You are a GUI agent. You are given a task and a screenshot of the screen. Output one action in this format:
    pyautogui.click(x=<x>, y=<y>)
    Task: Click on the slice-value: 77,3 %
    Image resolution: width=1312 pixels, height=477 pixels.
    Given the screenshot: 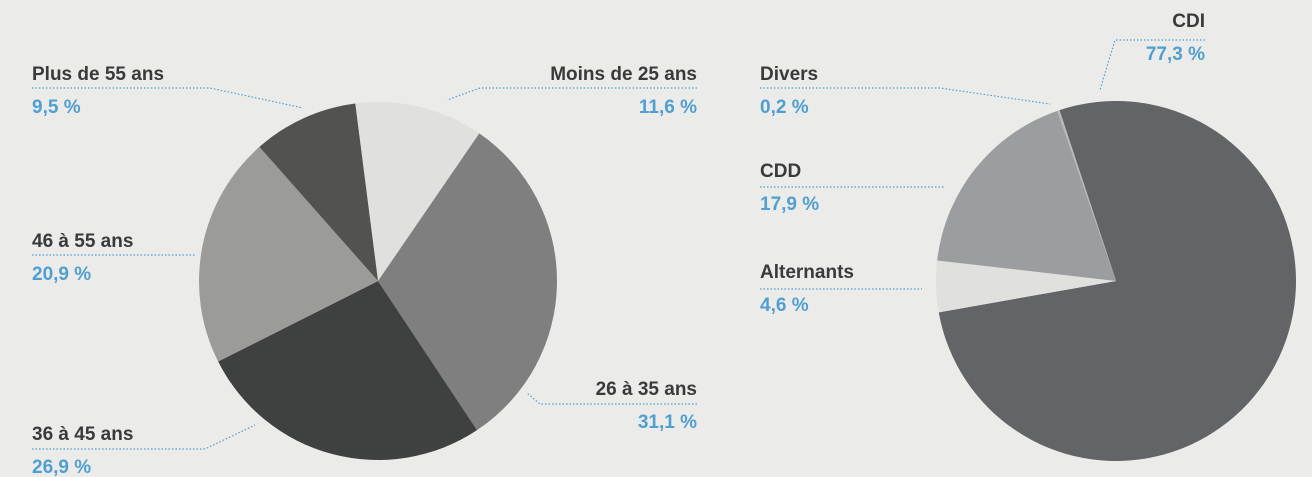 What is the action you would take?
    pyautogui.click(x=1175, y=54)
    